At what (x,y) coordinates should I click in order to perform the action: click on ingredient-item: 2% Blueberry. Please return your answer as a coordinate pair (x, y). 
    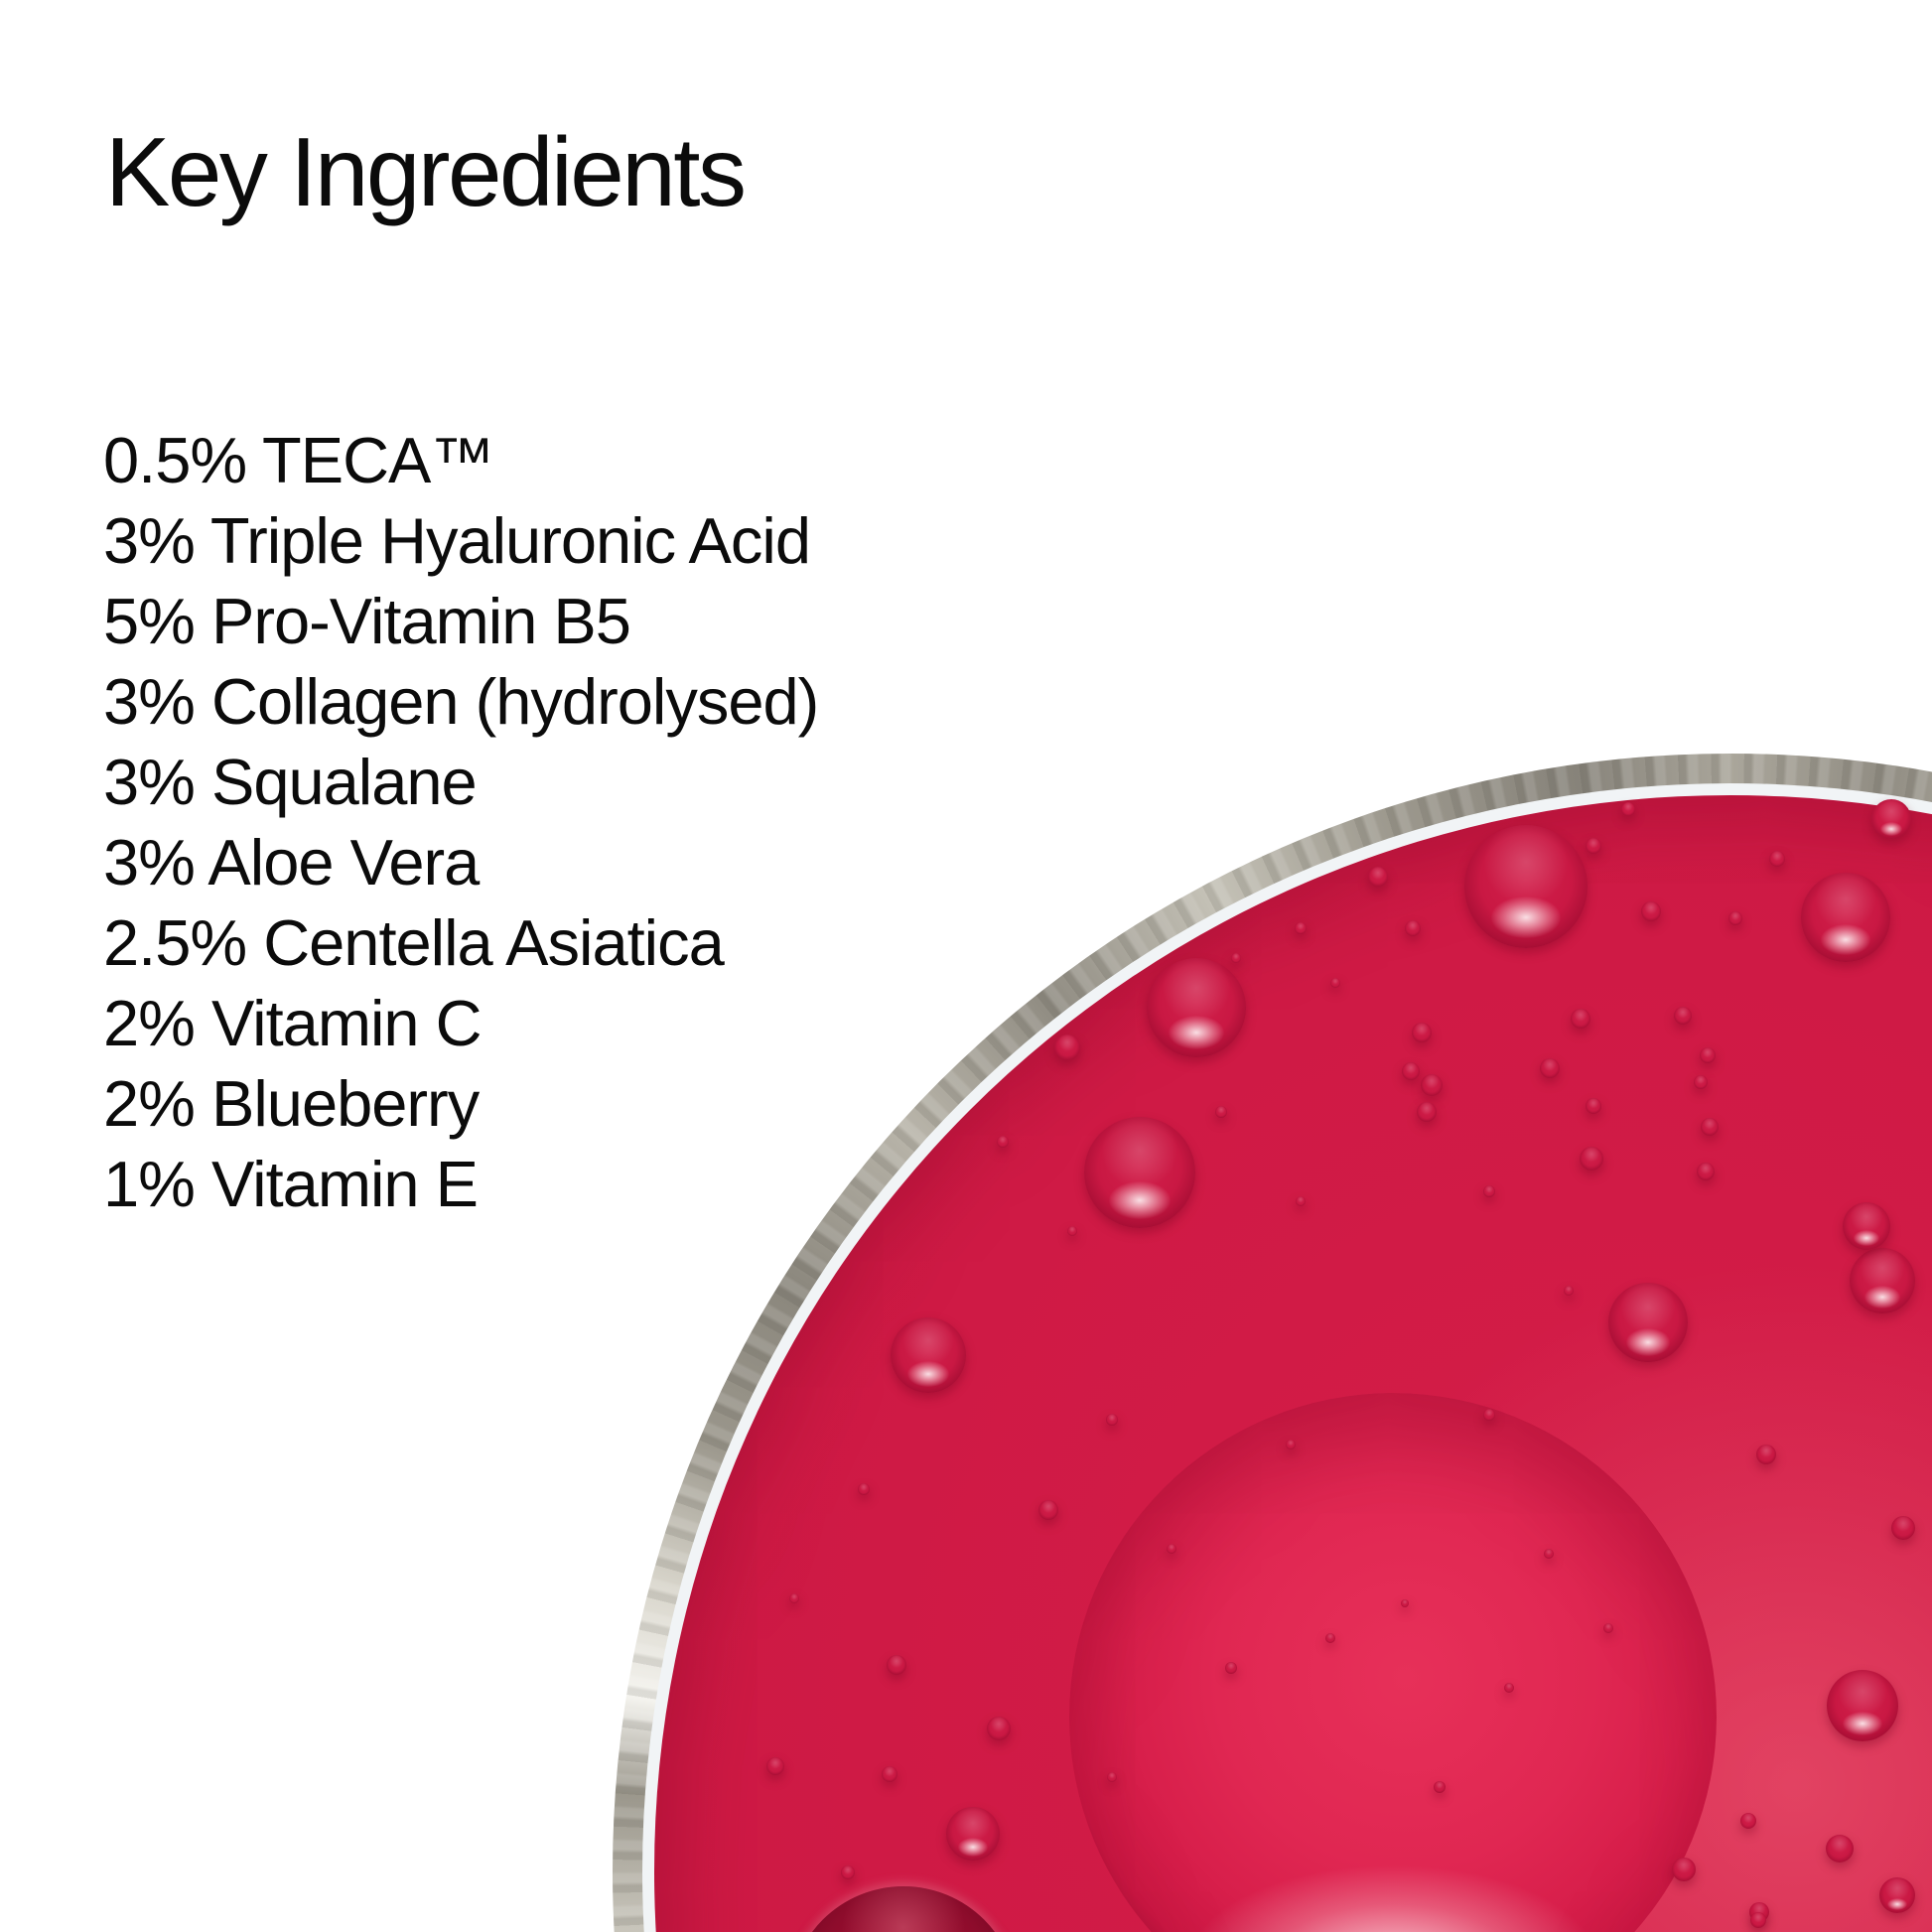
    Looking at the image, I should click on (292, 1103).